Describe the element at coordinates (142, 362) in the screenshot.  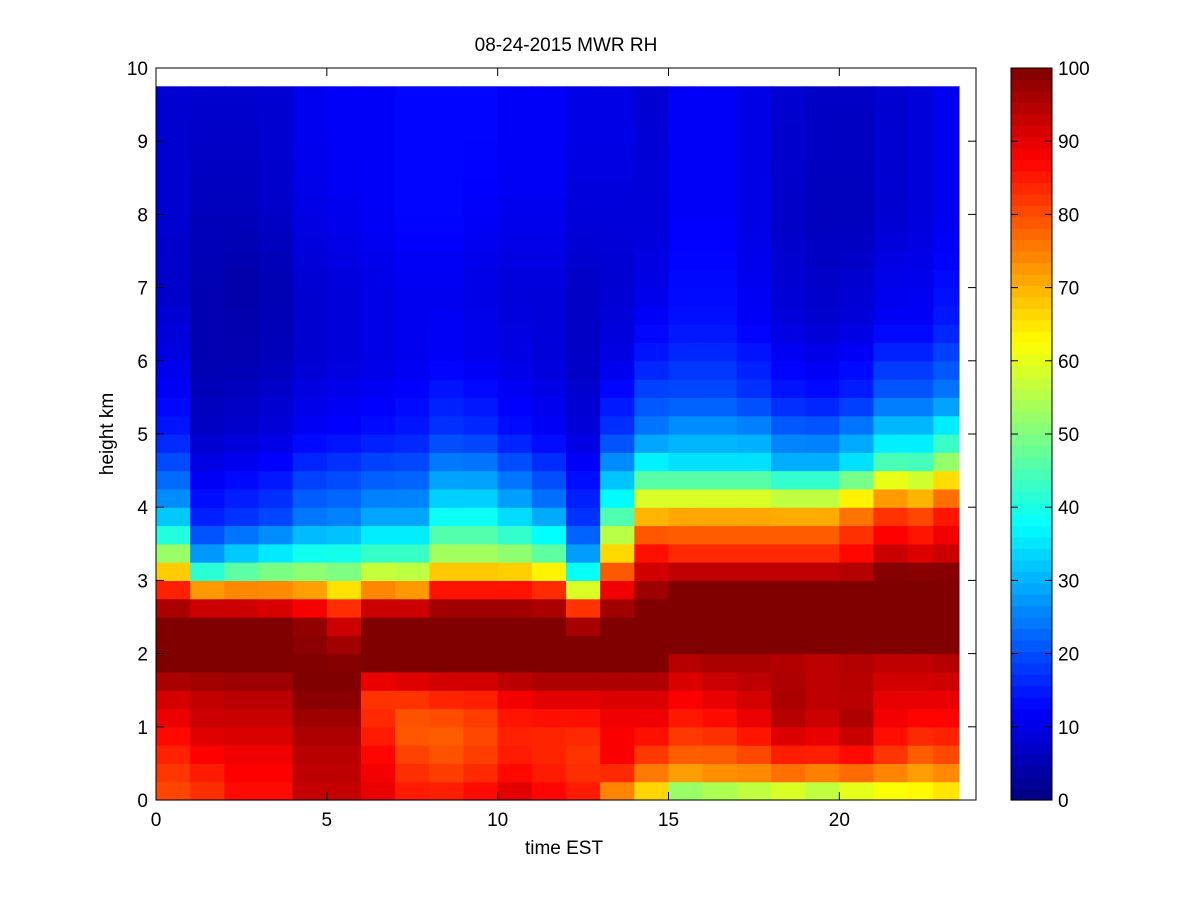
I see `y-tick-label: 6` at that location.